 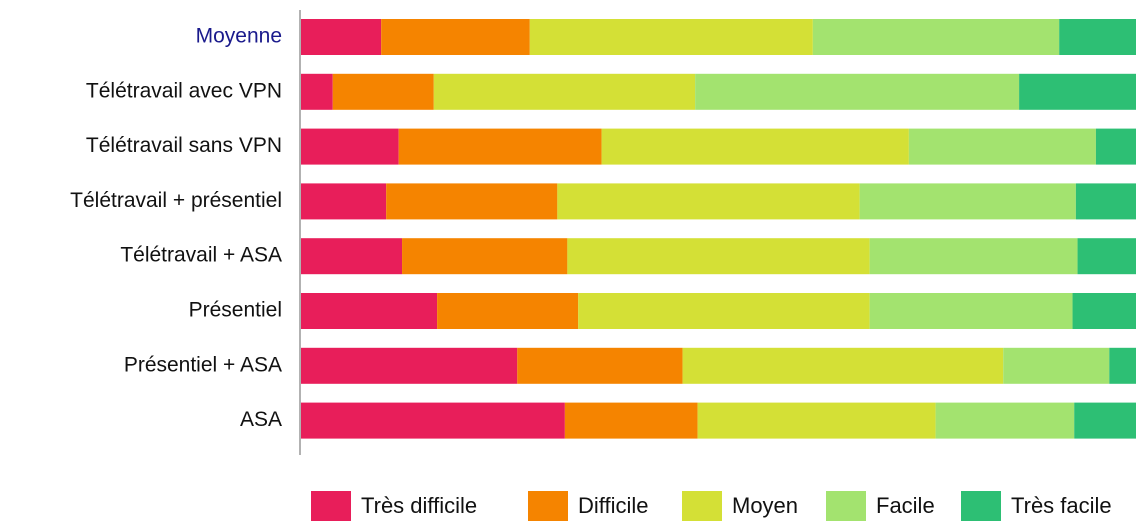 I want to click on y-tick-label: Télétravail + ASA, so click(x=201, y=255).